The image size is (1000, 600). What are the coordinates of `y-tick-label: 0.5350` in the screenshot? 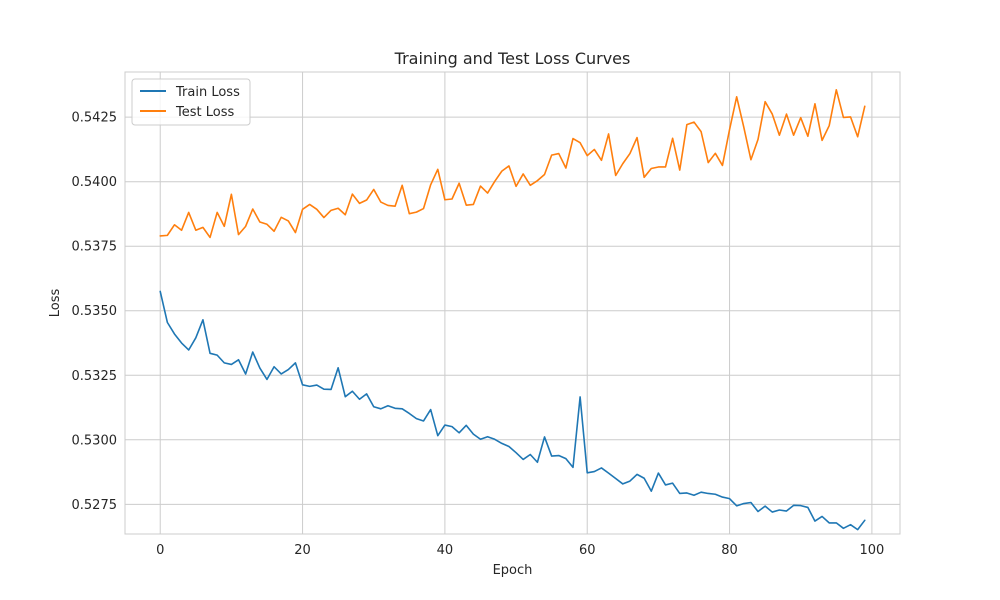 It's located at (95, 311).